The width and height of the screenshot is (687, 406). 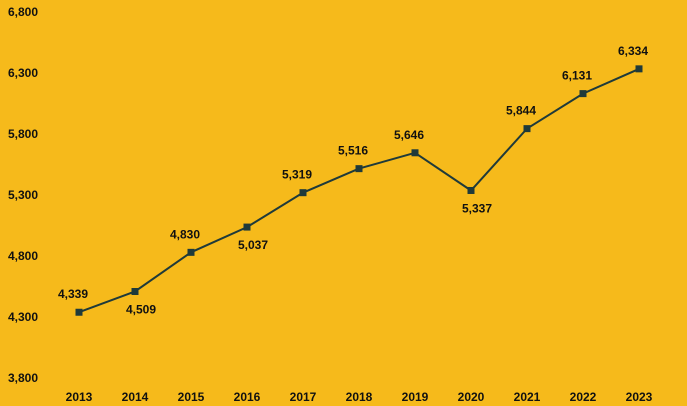 What do you see at coordinates (79, 397) in the screenshot?
I see `x-tick-label: 2013` at bounding box center [79, 397].